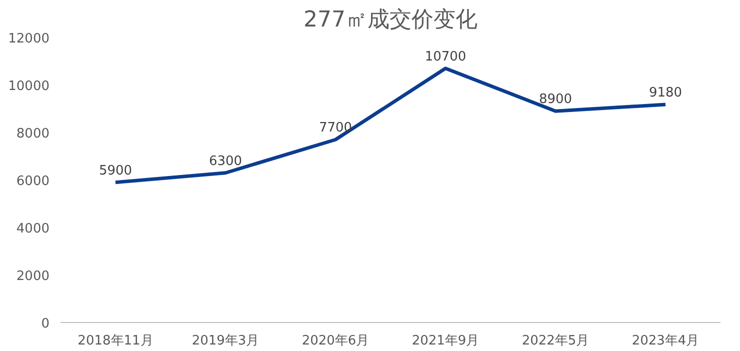 This screenshot has height=351, width=740. What do you see at coordinates (116, 341) in the screenshot?
I see `x-tick-label: 2018年11月` at bounding box center [116, 341].